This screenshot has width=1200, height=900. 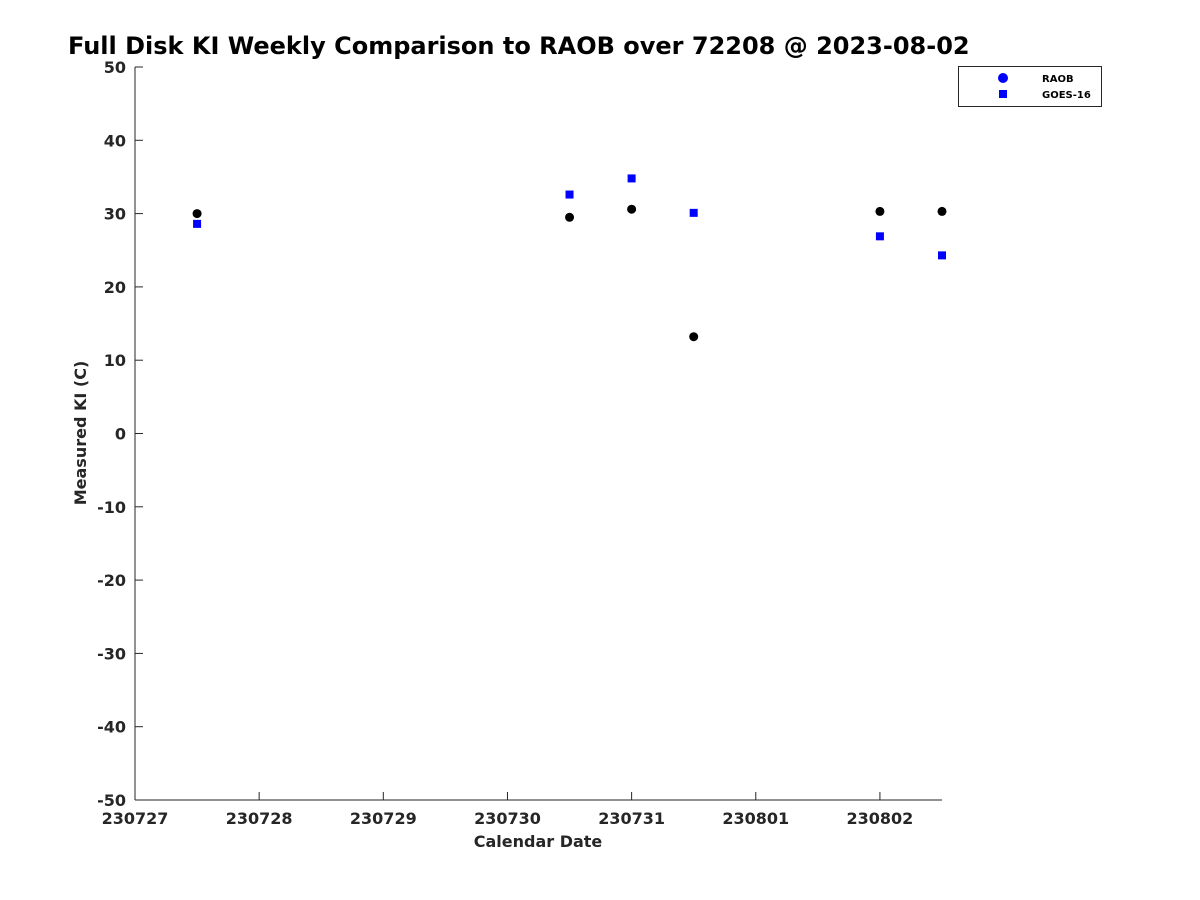 What do you see at coordinates (120, 434) in the screenshot?
I see `y-tick-label: 0` at bounding box center [120, 434].